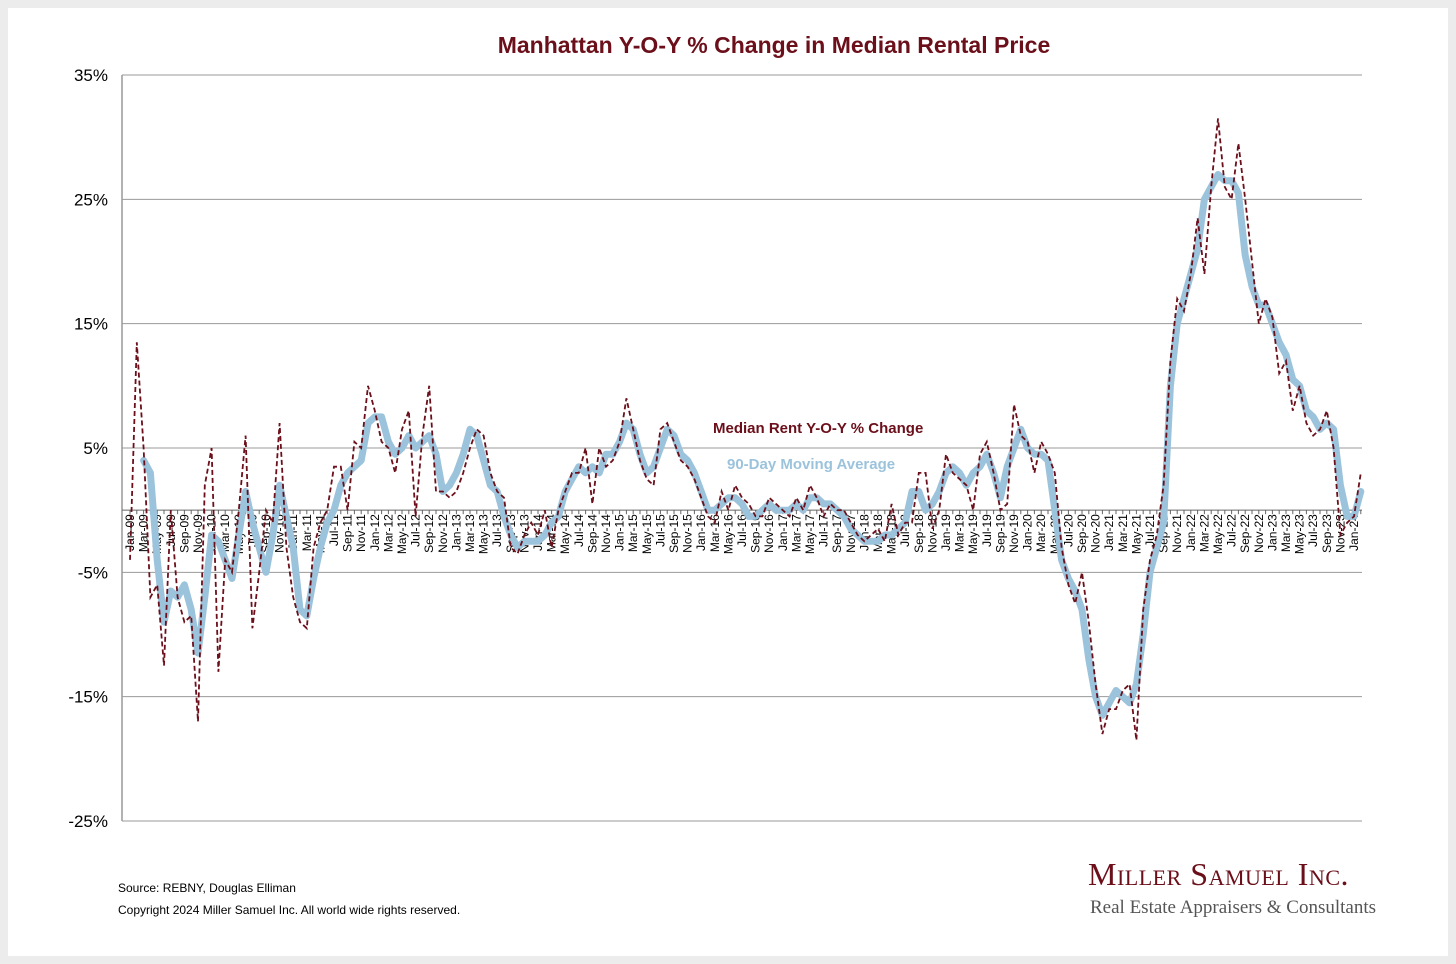  What do you see at coordinates (456, 532) in the screenshot?
I see `x-tick-label: Jan-13` at bounding box center [456, 532].